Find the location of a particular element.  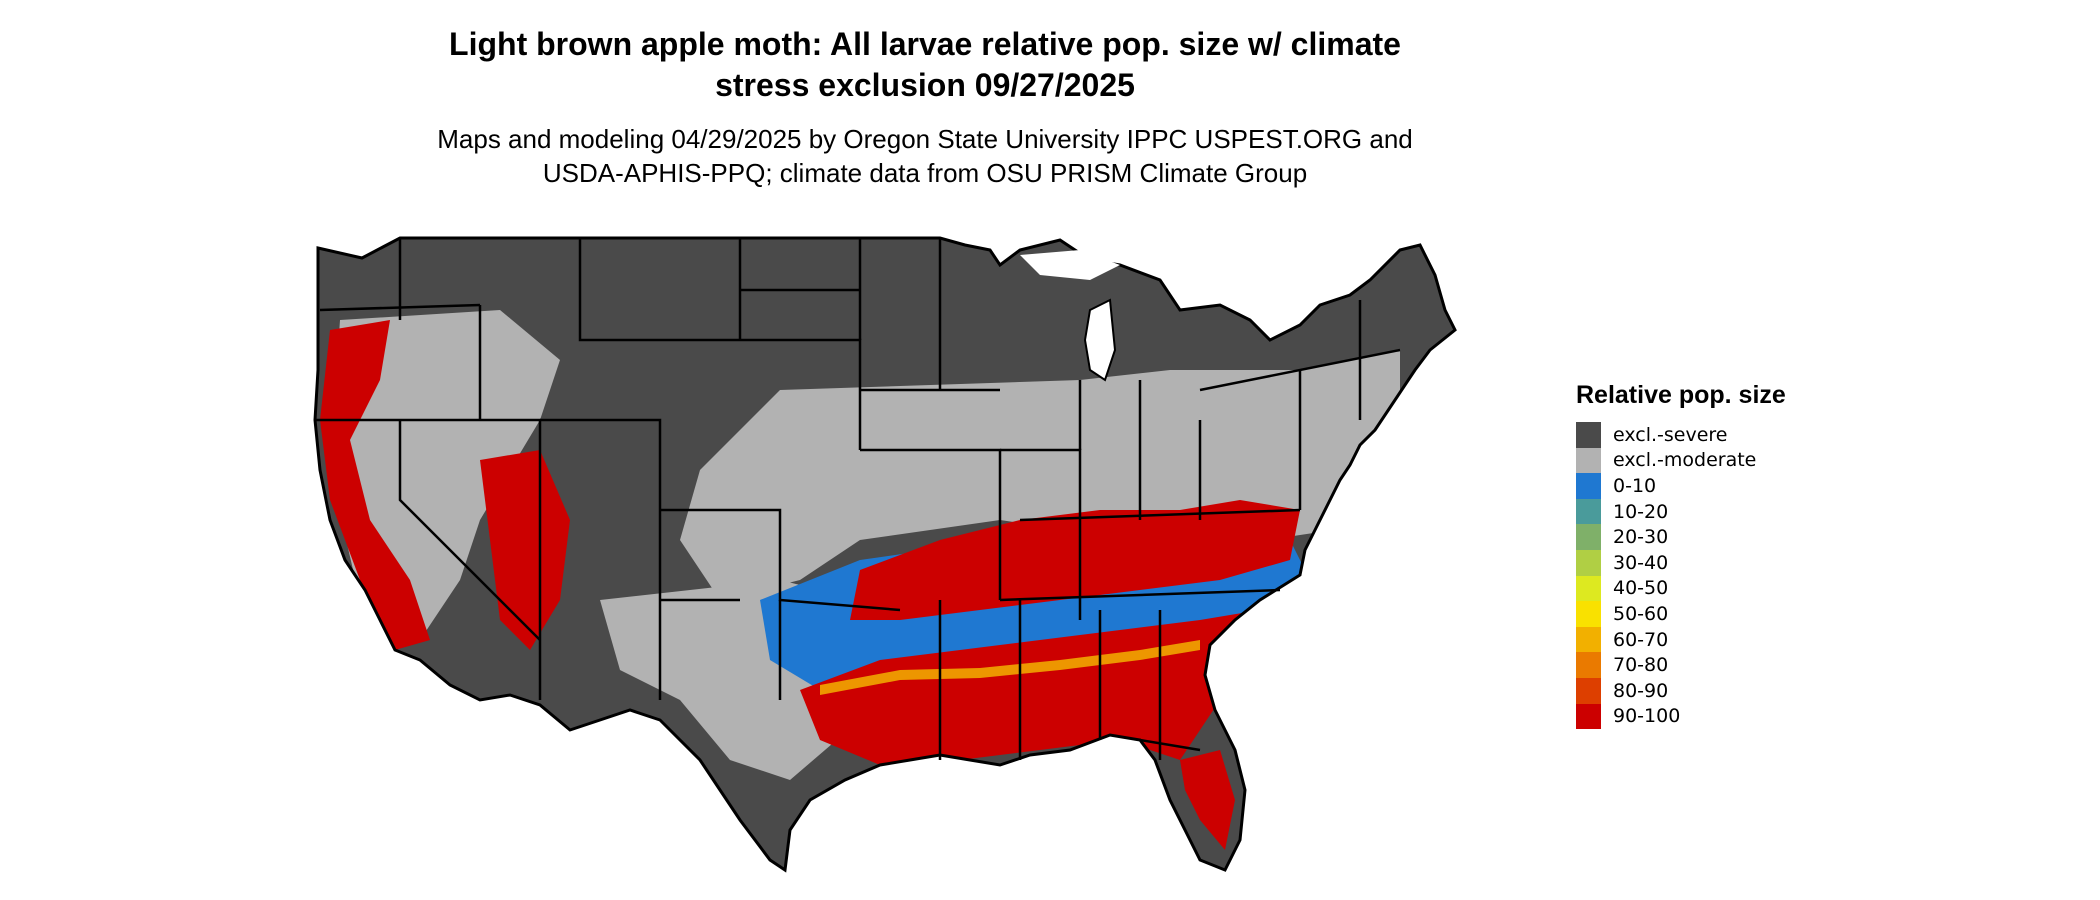

great-lakes-michigan is located at coordinates (1100, 340).